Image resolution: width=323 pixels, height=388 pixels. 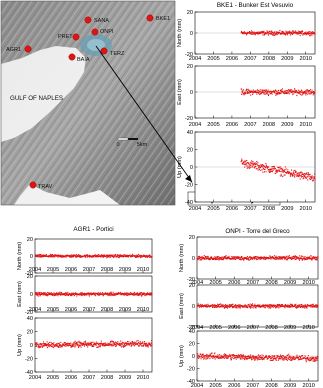 I want to click on station-sana-marker, so click(x=88, y=20).